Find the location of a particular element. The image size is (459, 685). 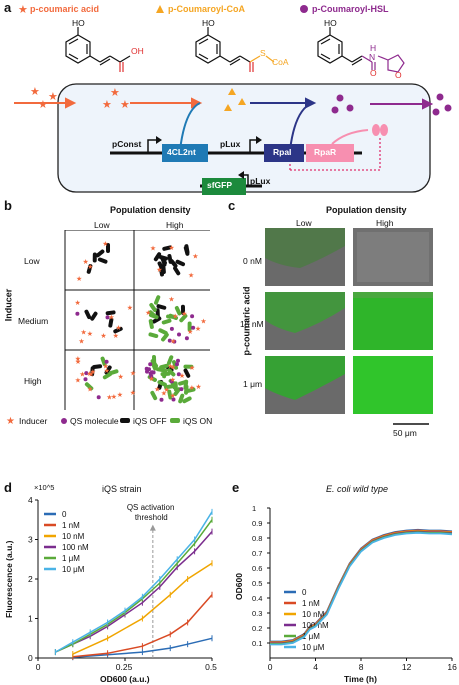

panel-c-row-2: 1 μm is located at coordinates (253, 384).